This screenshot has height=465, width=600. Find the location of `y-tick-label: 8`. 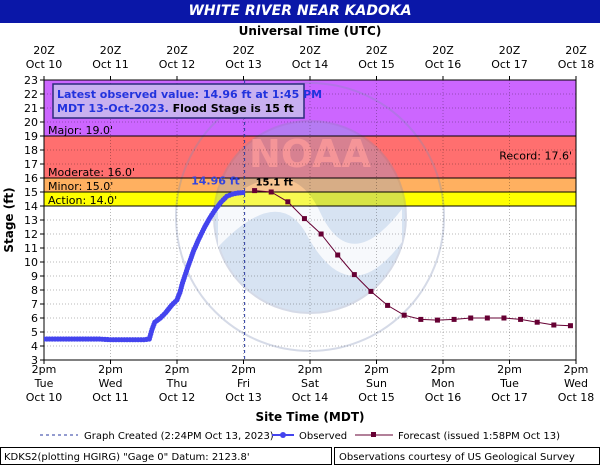

y-tick-label: 8 is located at coordinates (34, 290).